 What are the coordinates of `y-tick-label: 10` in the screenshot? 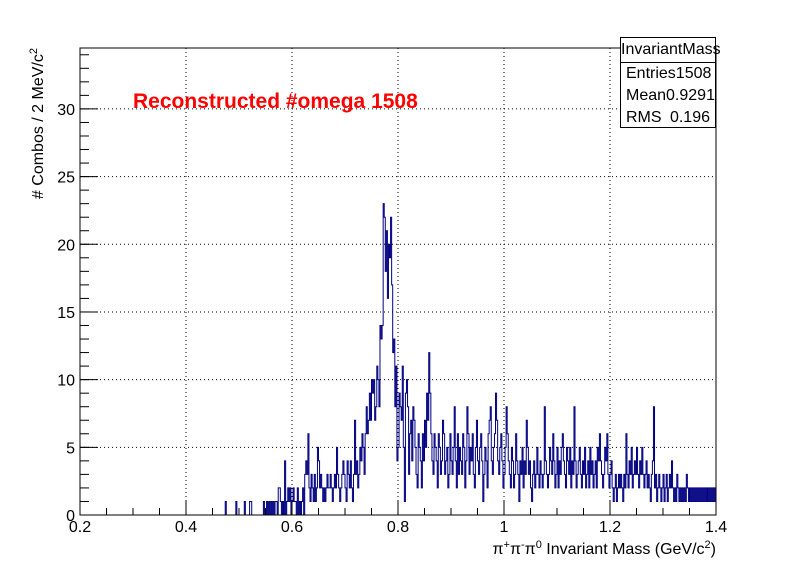 It's located at (66, 381).